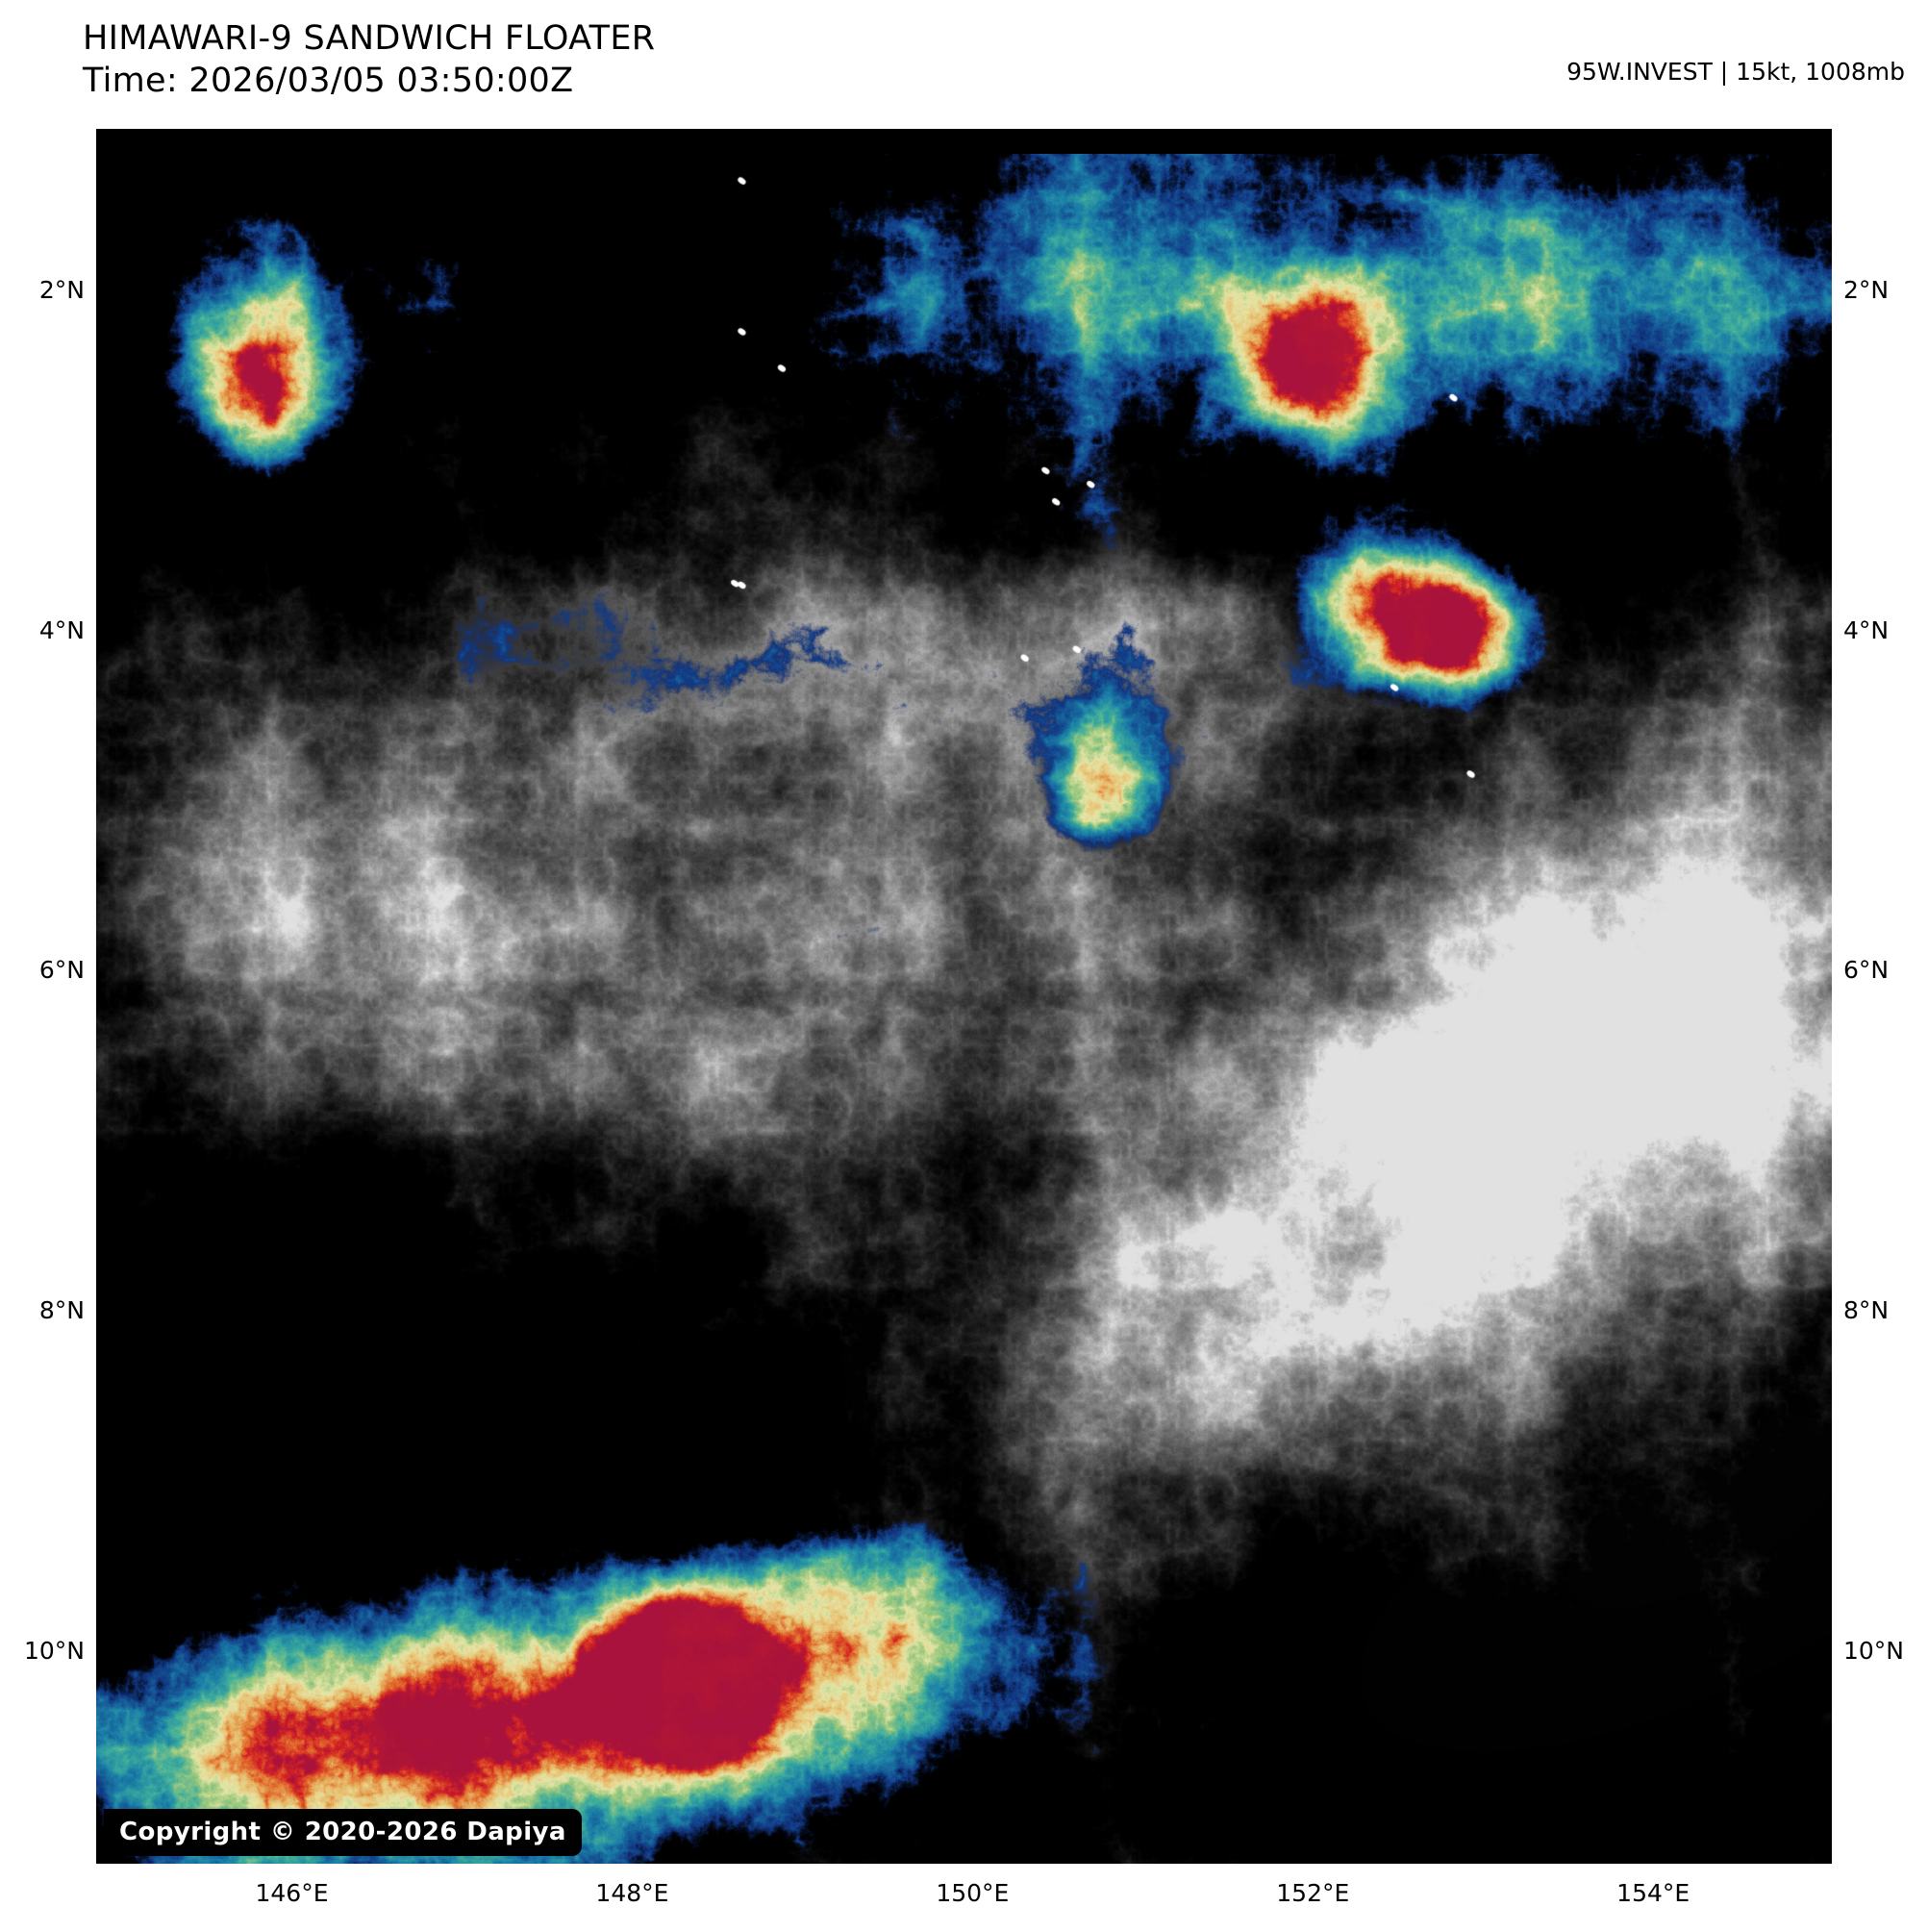 The width and height of the screenshot is (1928, 1932). What do you see at coordinates (61, 1310) in the screenshot?
I see `lat-tick-label-left-8: 8°N` at bounding box center [61, 1310].